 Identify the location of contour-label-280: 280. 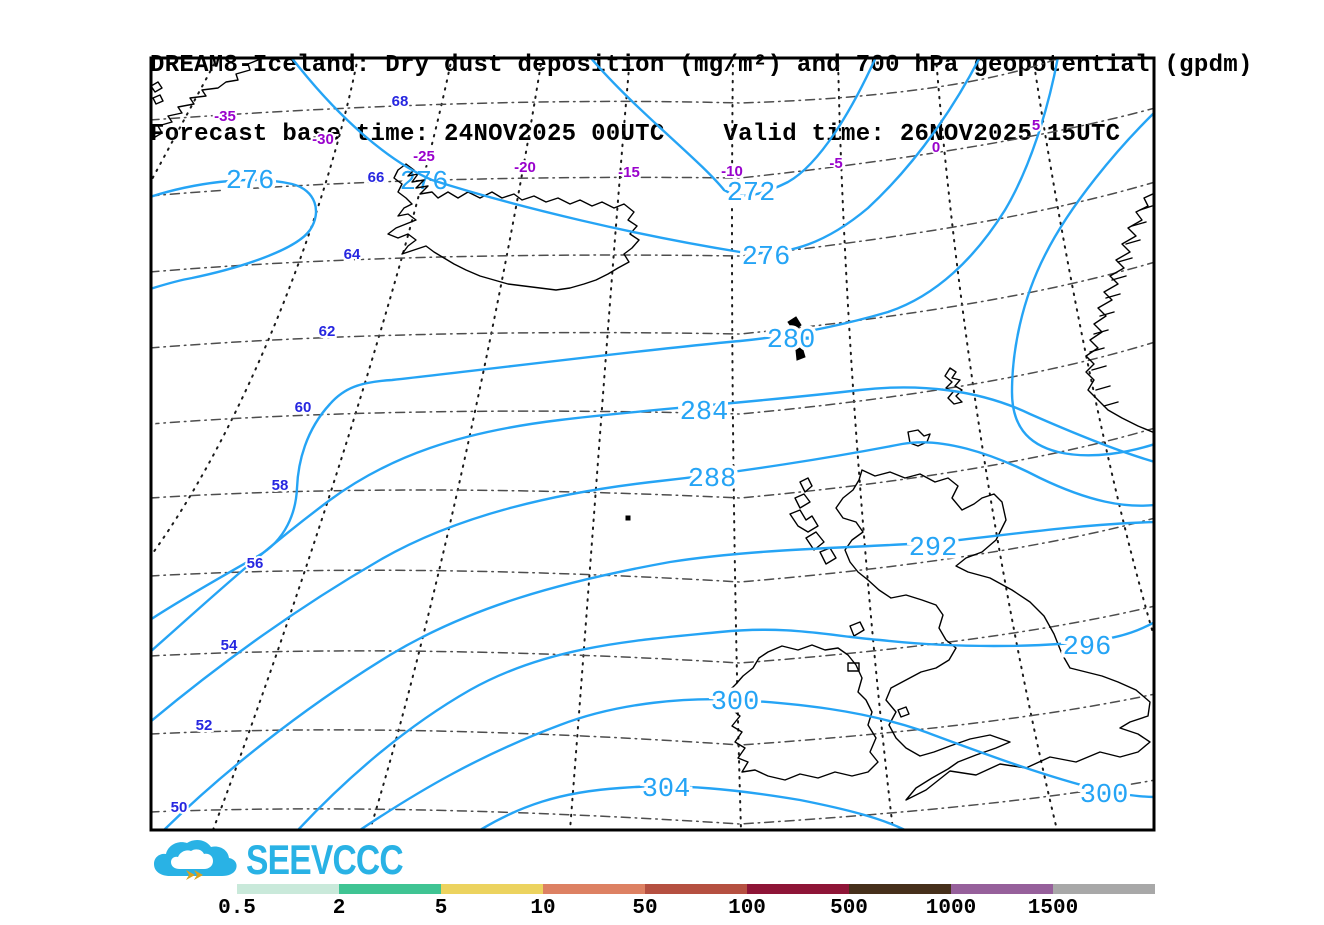
(791, 341).